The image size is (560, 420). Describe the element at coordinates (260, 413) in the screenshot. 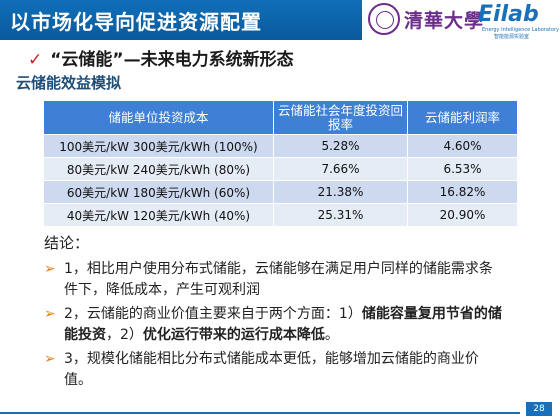

I see `footer-line` at that location.